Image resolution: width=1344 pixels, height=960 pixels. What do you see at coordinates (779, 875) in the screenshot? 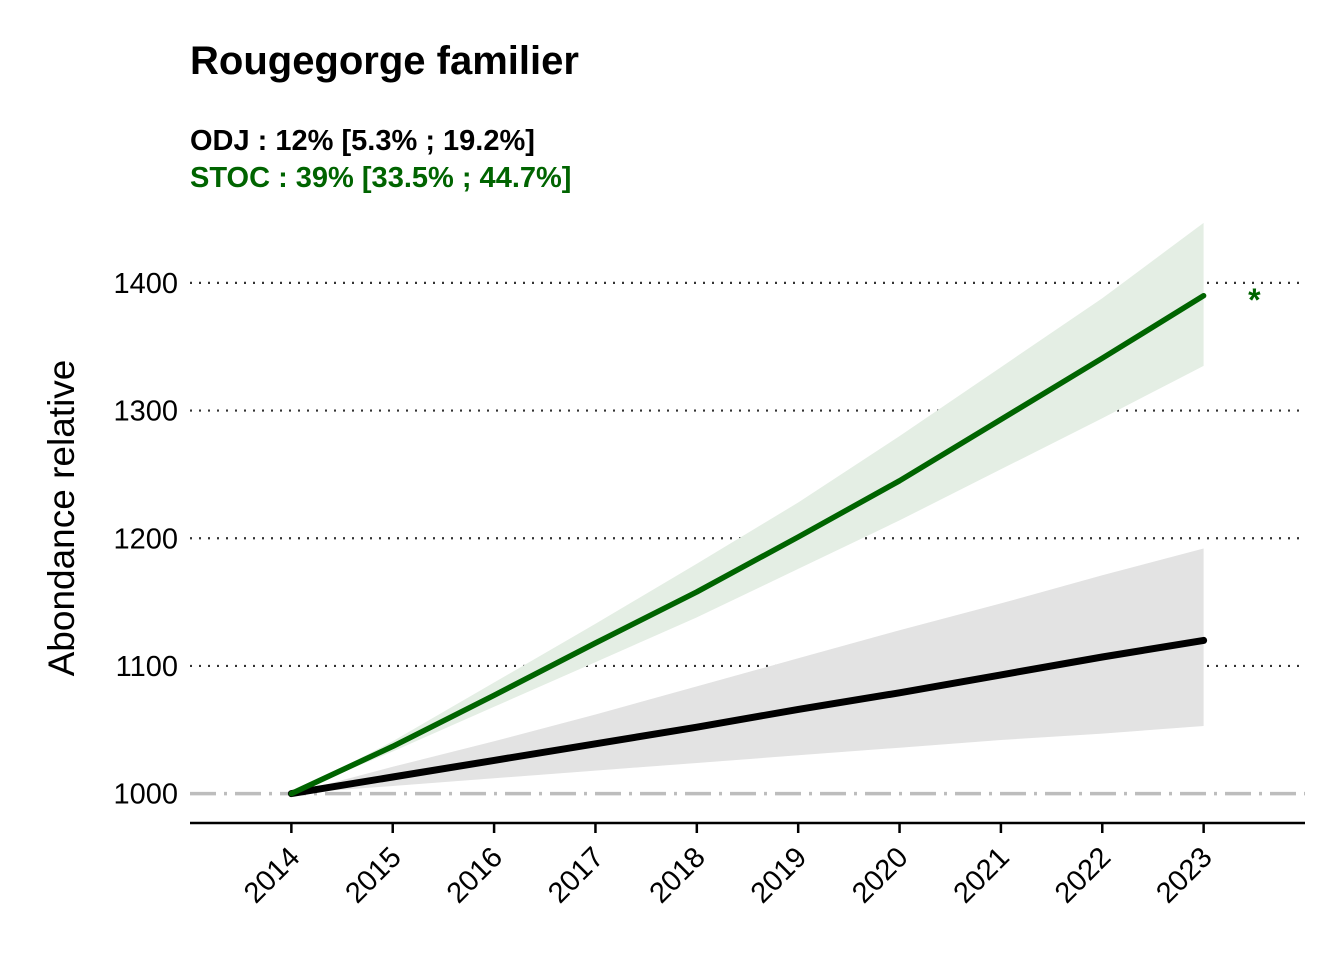
I see `x-tick-label-2019: 2019` at bounding box center [779, 875].